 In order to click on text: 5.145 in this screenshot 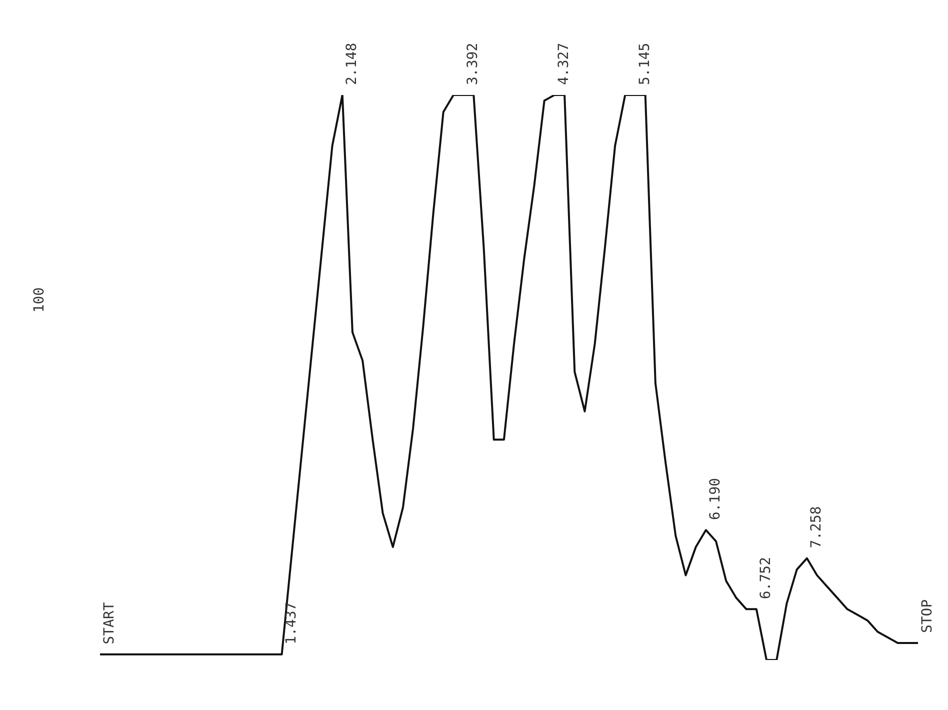, I will do `click(644, 63)`.